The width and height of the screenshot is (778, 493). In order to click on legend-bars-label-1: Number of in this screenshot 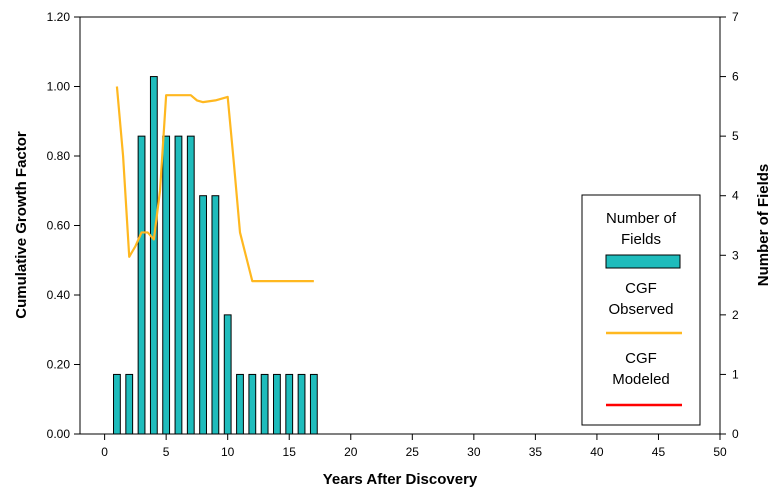, I will do `click(641, 218)`.